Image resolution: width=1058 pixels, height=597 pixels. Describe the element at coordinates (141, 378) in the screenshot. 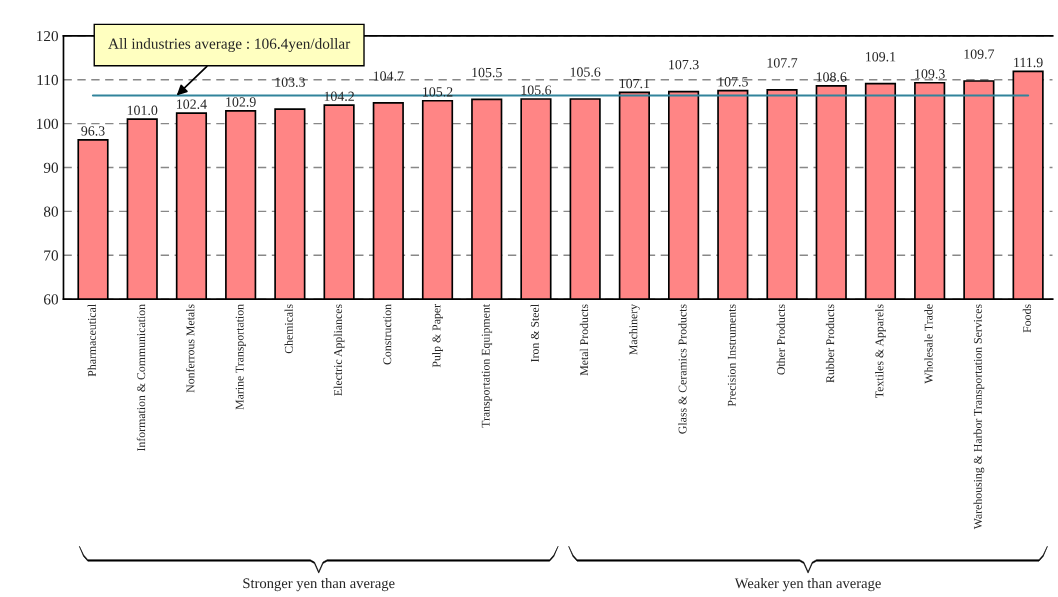

I see `x-tick-label: Information & Communication` at that location.